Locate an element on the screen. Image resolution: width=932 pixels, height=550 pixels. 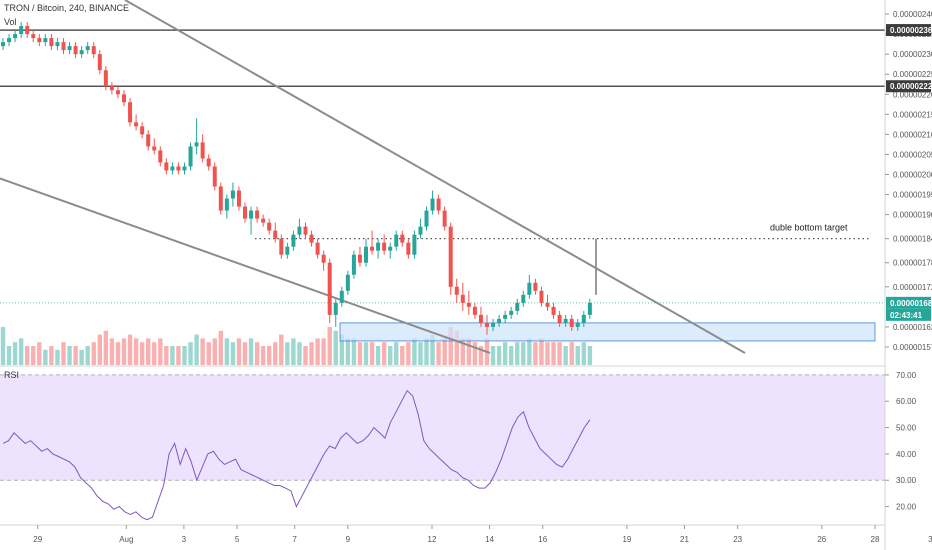
price-tag-label: 0.00000168 is located at coordinates (911, 303).